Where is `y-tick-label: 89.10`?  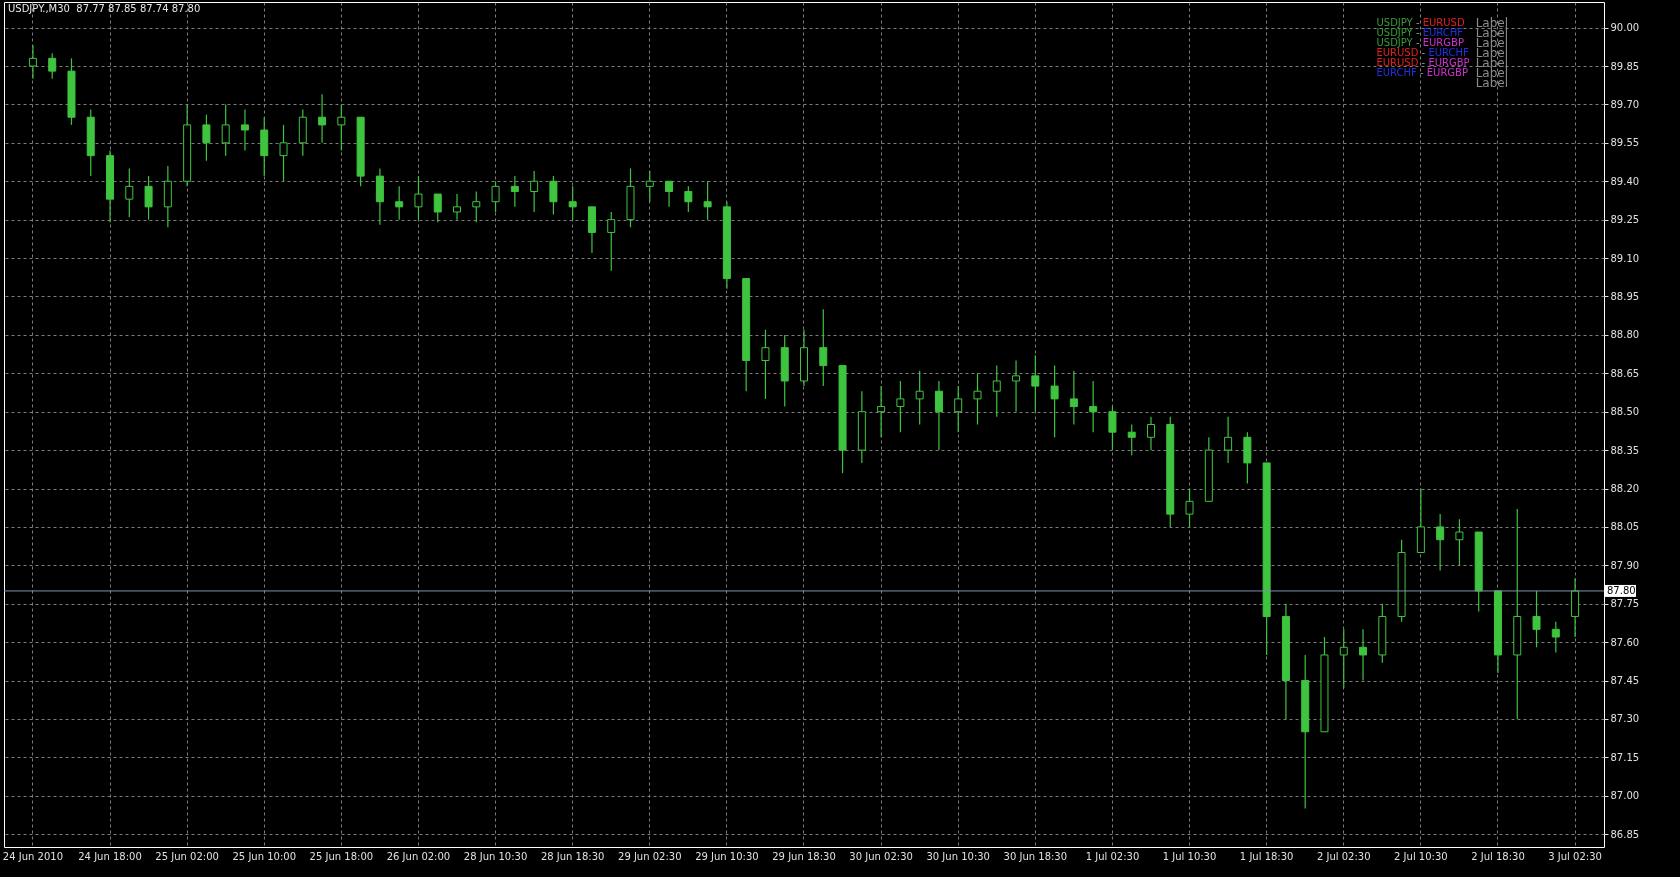 y-tick-label: 89.10 is located at coordinates (1625, 258).